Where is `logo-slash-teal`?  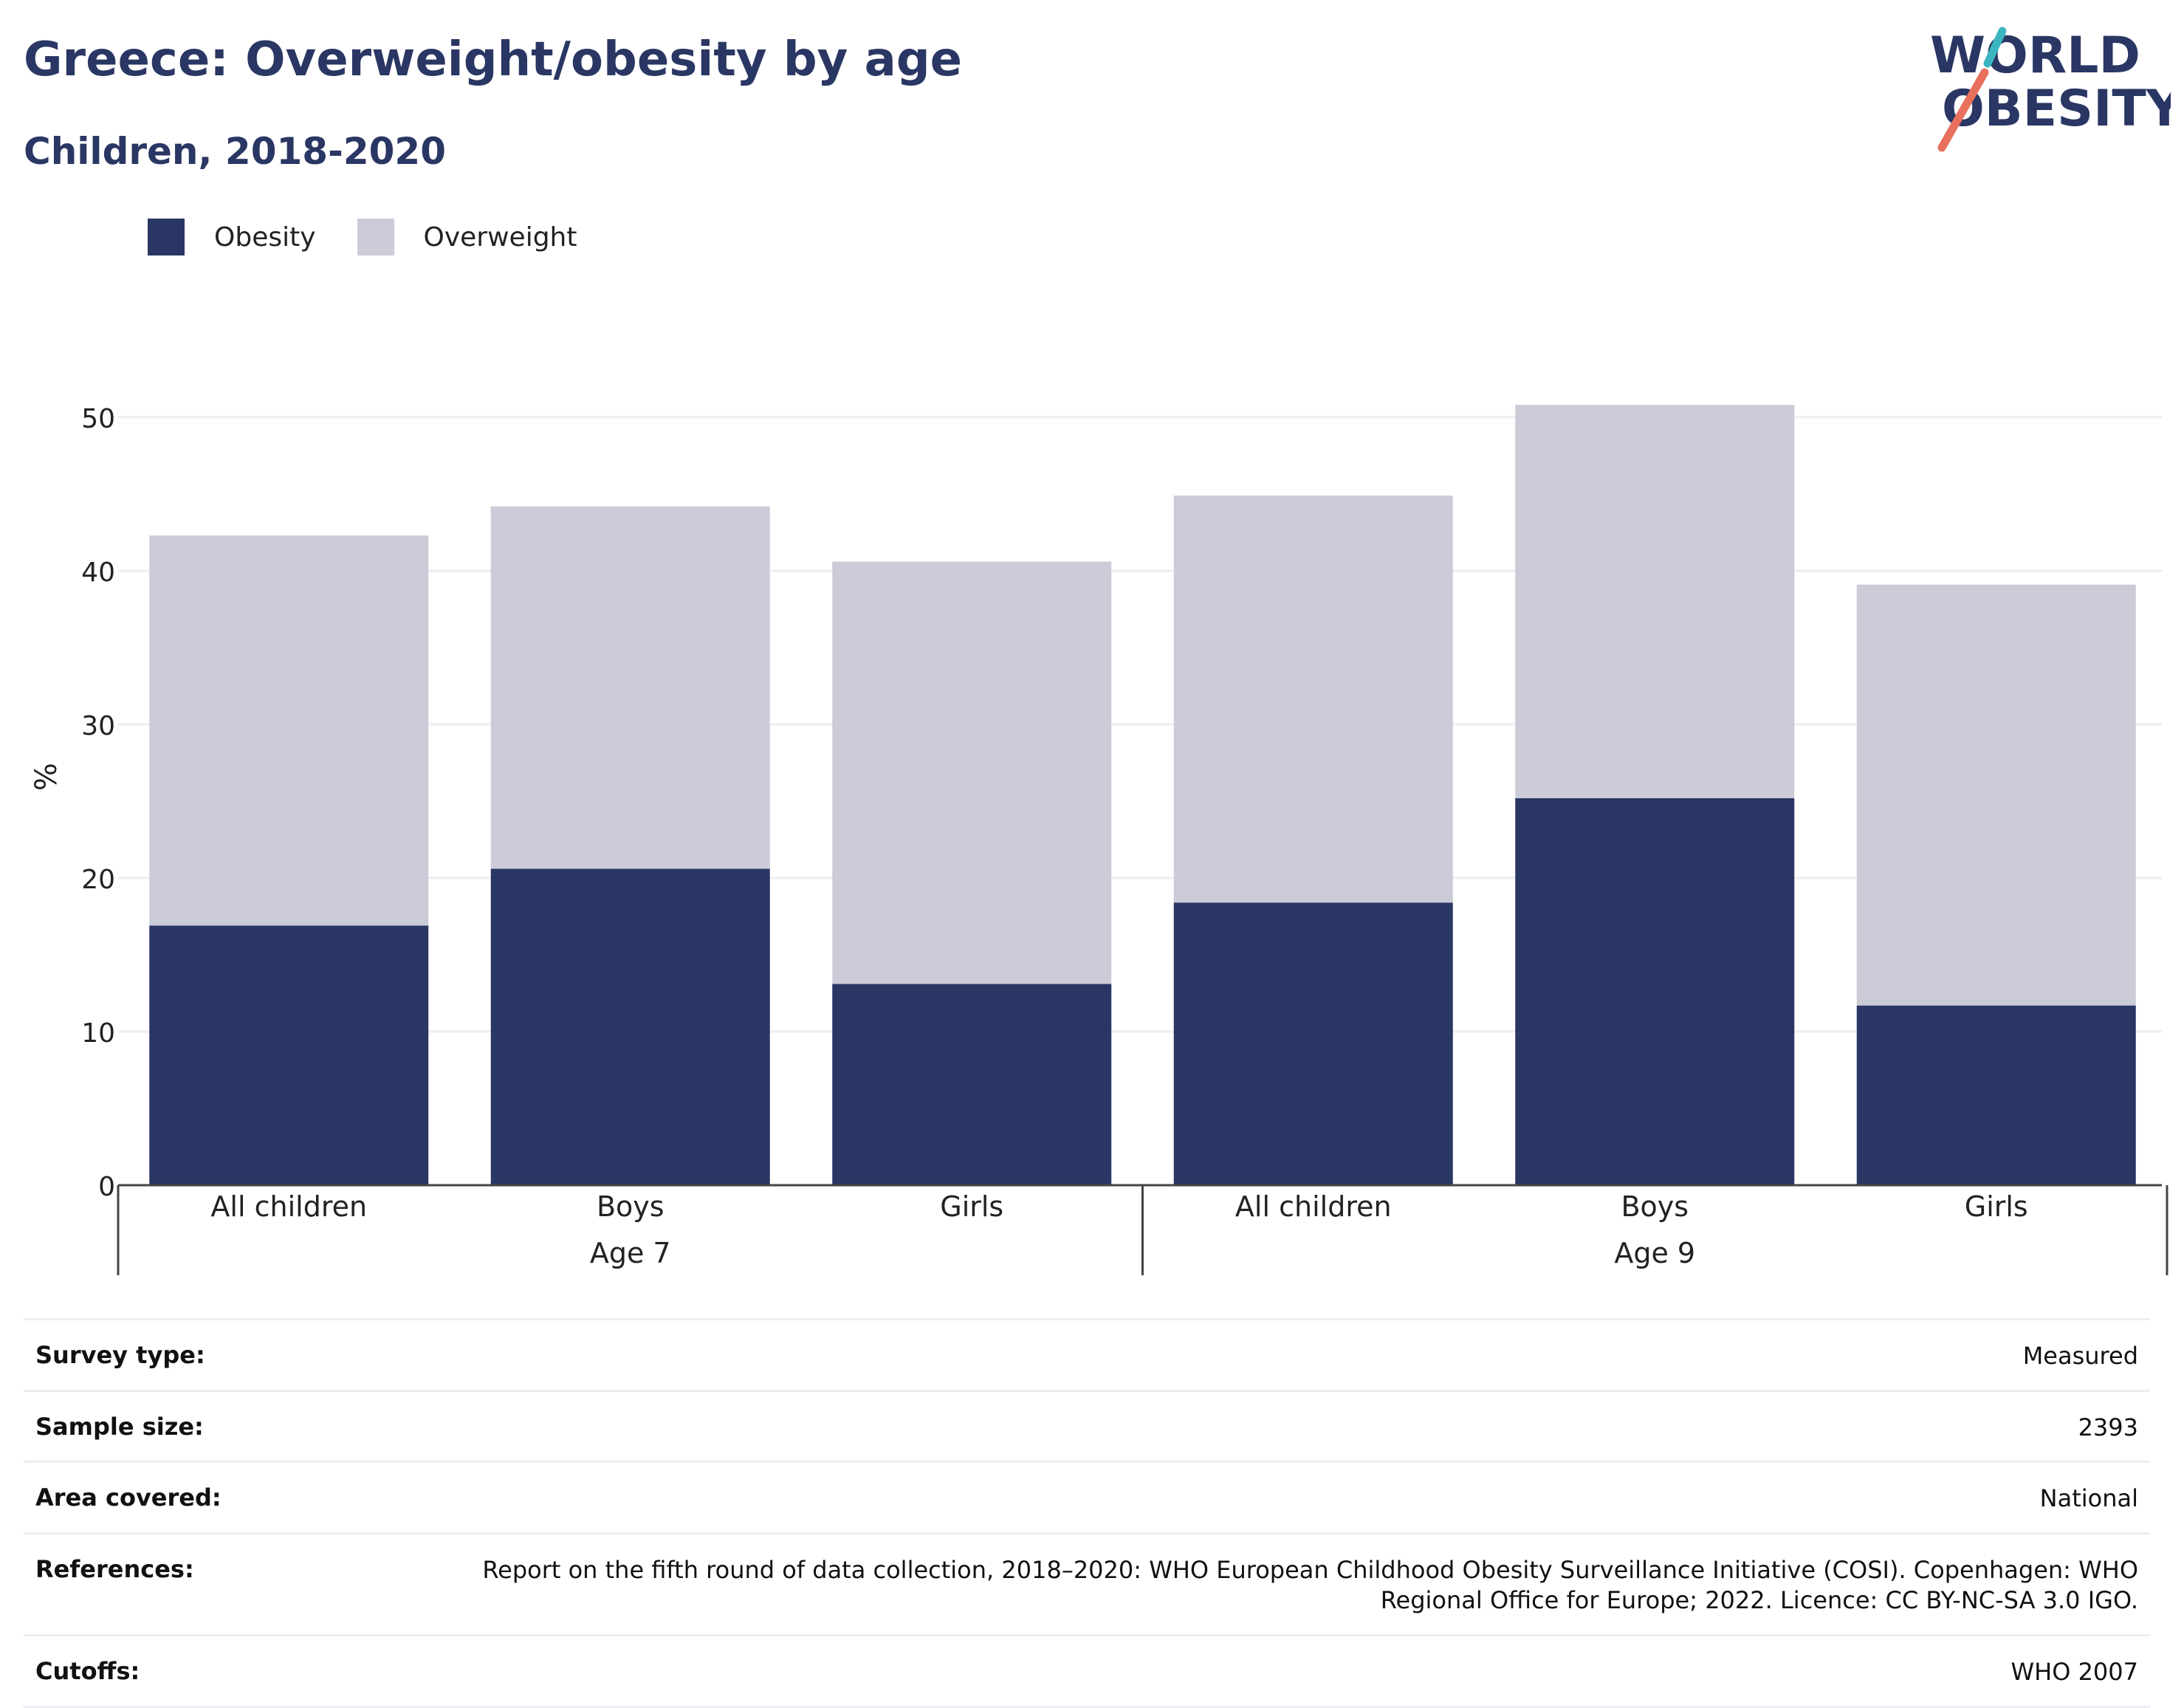
logo-slash-teal is located at coordinates (1995, 47).